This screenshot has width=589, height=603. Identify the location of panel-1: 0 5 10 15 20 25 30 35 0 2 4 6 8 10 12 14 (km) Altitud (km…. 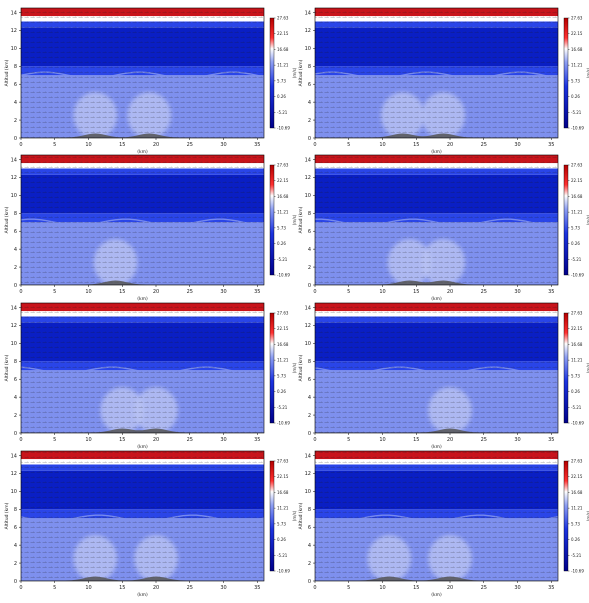
(150, 81).